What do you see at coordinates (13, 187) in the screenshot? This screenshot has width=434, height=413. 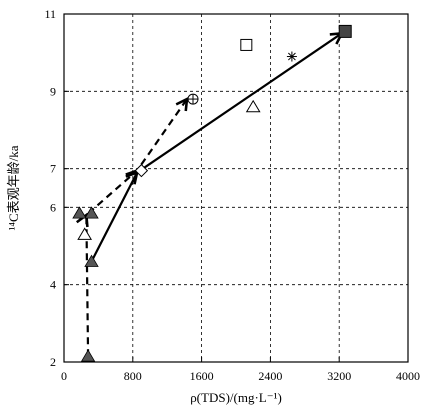 I see `y-axis-label: ¹⁴C表观年龄/ka` at bounding box center [13, 187].